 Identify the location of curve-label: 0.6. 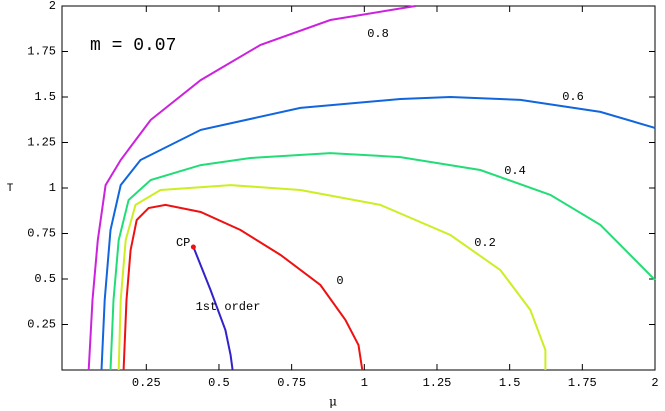
(573, 97).